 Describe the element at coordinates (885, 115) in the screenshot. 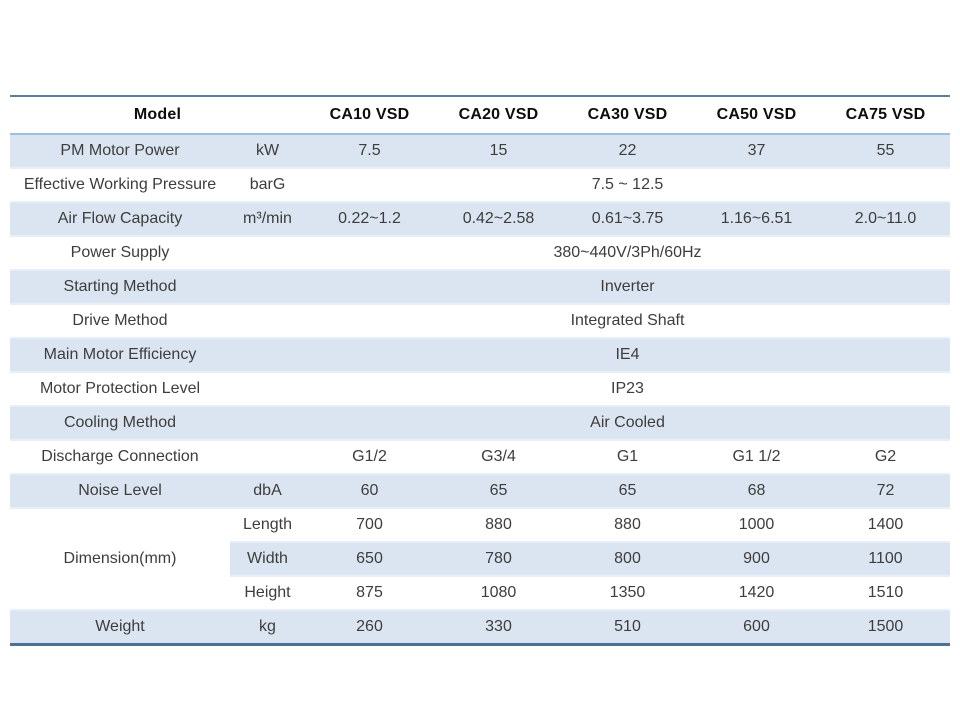

I see `model-column-header: CA75 VSD` at that location.